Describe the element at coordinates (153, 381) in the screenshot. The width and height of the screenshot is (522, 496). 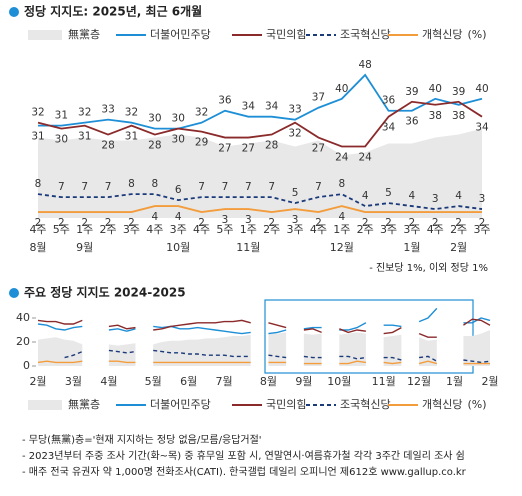
I see `month-label: 5월` at that location.